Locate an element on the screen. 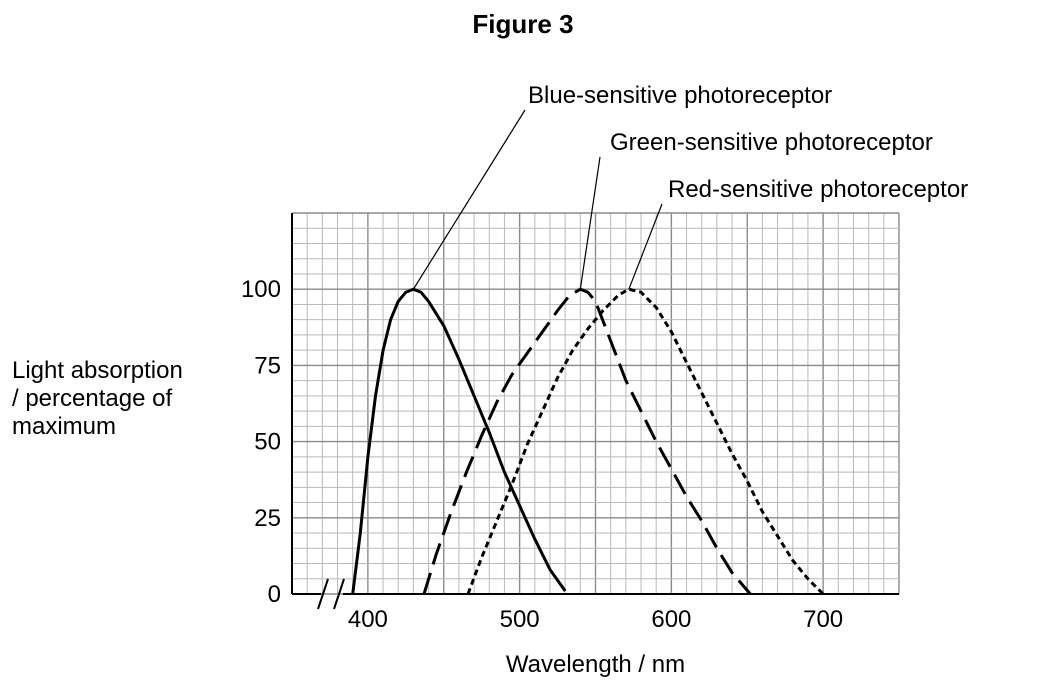  y-tick-label: 25 is located at coordinates (267, 518).